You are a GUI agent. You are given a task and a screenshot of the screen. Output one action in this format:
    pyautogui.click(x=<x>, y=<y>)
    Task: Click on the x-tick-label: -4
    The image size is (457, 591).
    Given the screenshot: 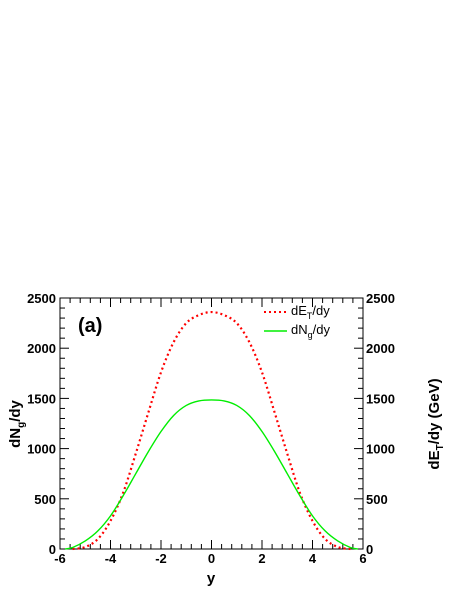 What is the action you would take?
    pyautogui.click(x=111, y=558)
    